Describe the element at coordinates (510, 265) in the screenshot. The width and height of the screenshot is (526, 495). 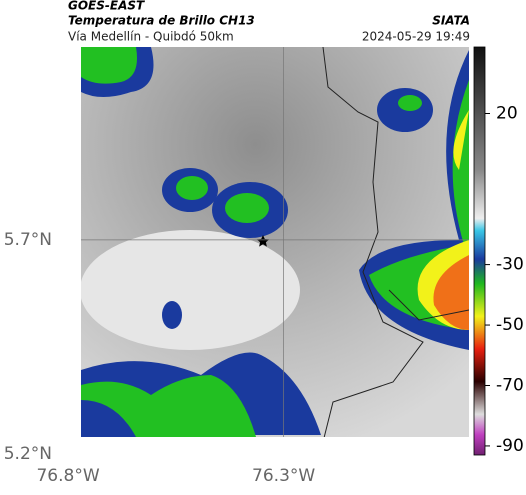
I see `colorbar-tick-label: -30` at that location.